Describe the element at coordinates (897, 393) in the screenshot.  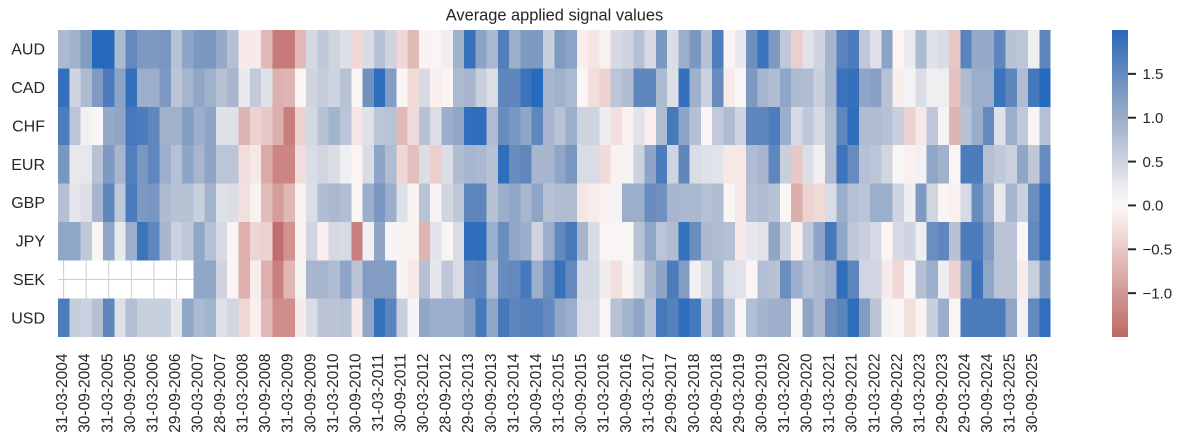
I see `svg-text: 30-09-2022` at that location.